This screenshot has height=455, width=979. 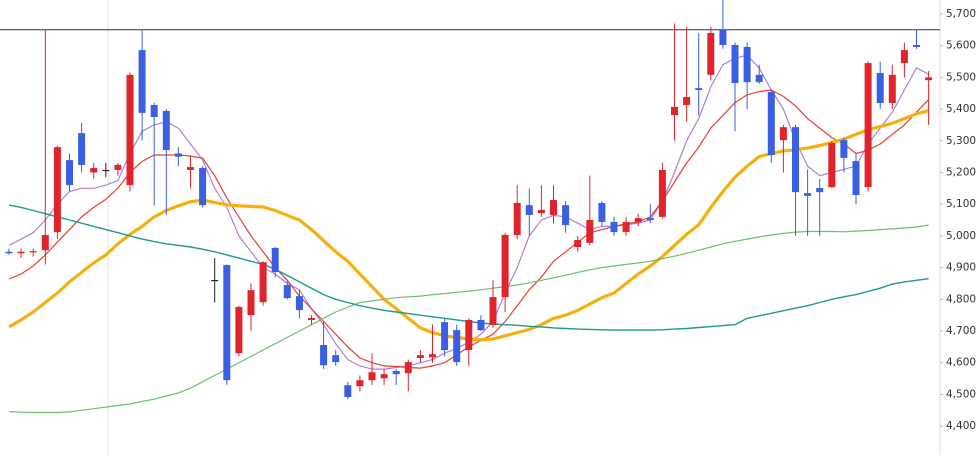 I want to click on y-tick-label: 4,600, so click(x=961, y=363).